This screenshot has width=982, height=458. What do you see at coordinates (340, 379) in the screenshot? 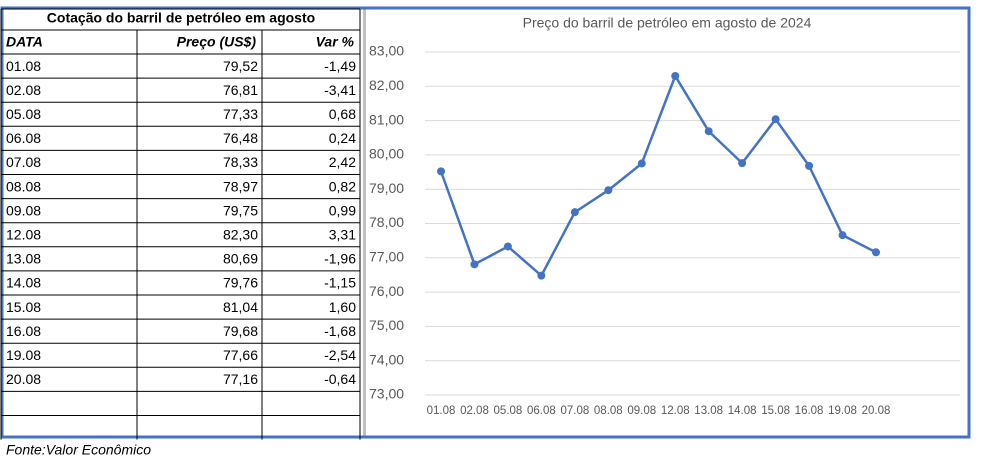
I see `table-cell: -0,64` at bounding box center [340, 379].